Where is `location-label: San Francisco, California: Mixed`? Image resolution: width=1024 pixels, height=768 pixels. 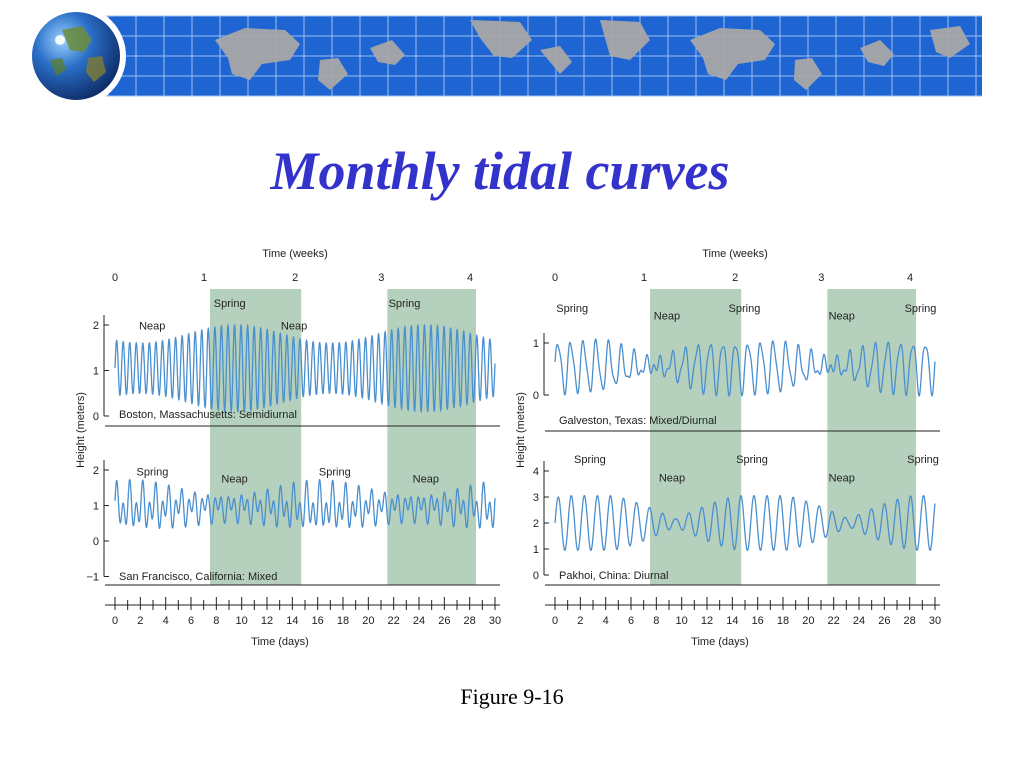 location-label: San Francisco, California: Mixed is located at coordinates (198, 577).